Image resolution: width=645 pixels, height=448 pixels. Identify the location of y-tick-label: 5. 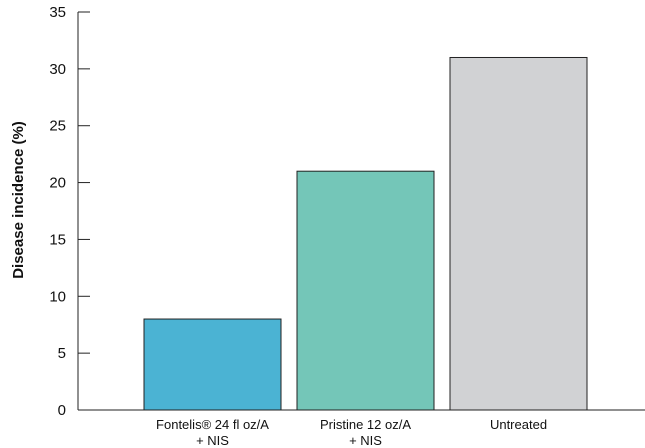
(62, 353).